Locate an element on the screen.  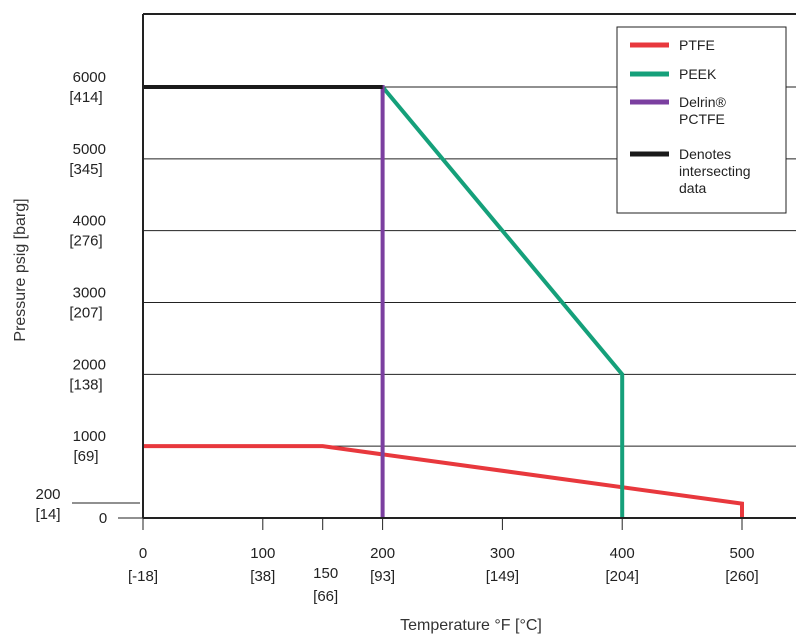
x-tick-label-c: [38] is located at coordinates (262, 576).